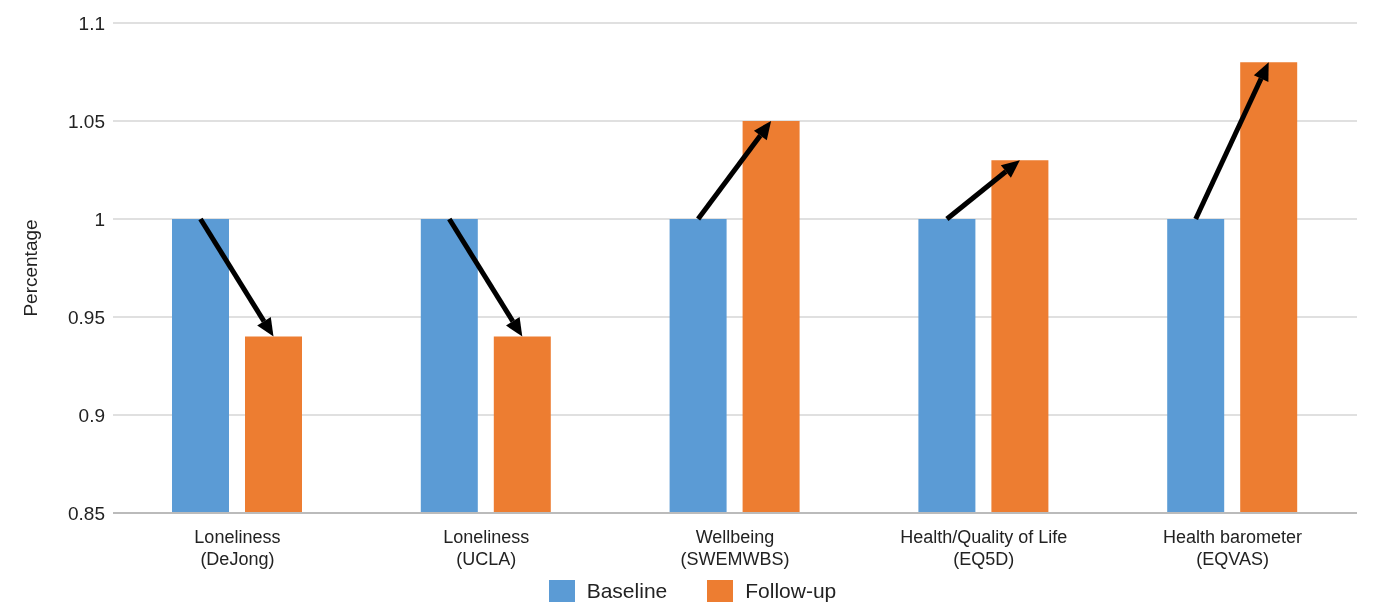  Describe the element at coordinates (1233, 548) in the screenshot. I see `x-tick-label: Health barometer (EQVAS)` at that location.